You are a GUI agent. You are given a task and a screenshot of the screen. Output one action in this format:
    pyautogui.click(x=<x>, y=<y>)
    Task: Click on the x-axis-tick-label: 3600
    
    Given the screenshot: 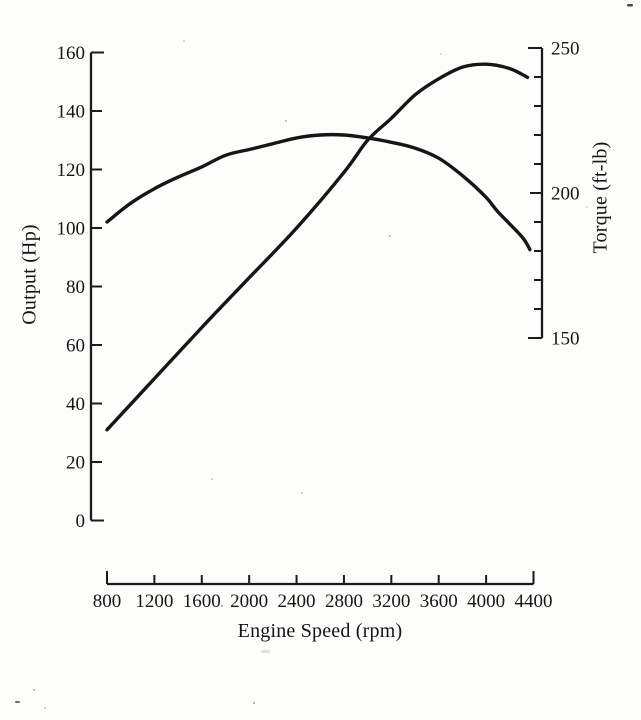 What is the action you would take?
    pyautogui.click(x=439, y=601)
    